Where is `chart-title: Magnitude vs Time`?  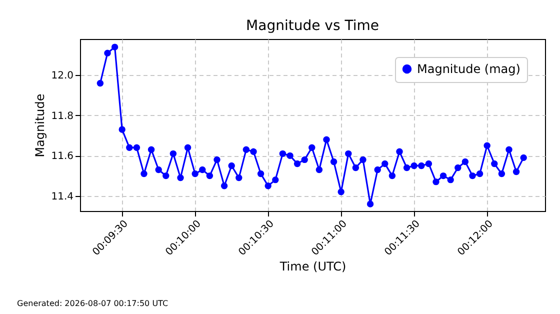 chart-title: Magnitude vs Time is located at coordinates (312, 26).